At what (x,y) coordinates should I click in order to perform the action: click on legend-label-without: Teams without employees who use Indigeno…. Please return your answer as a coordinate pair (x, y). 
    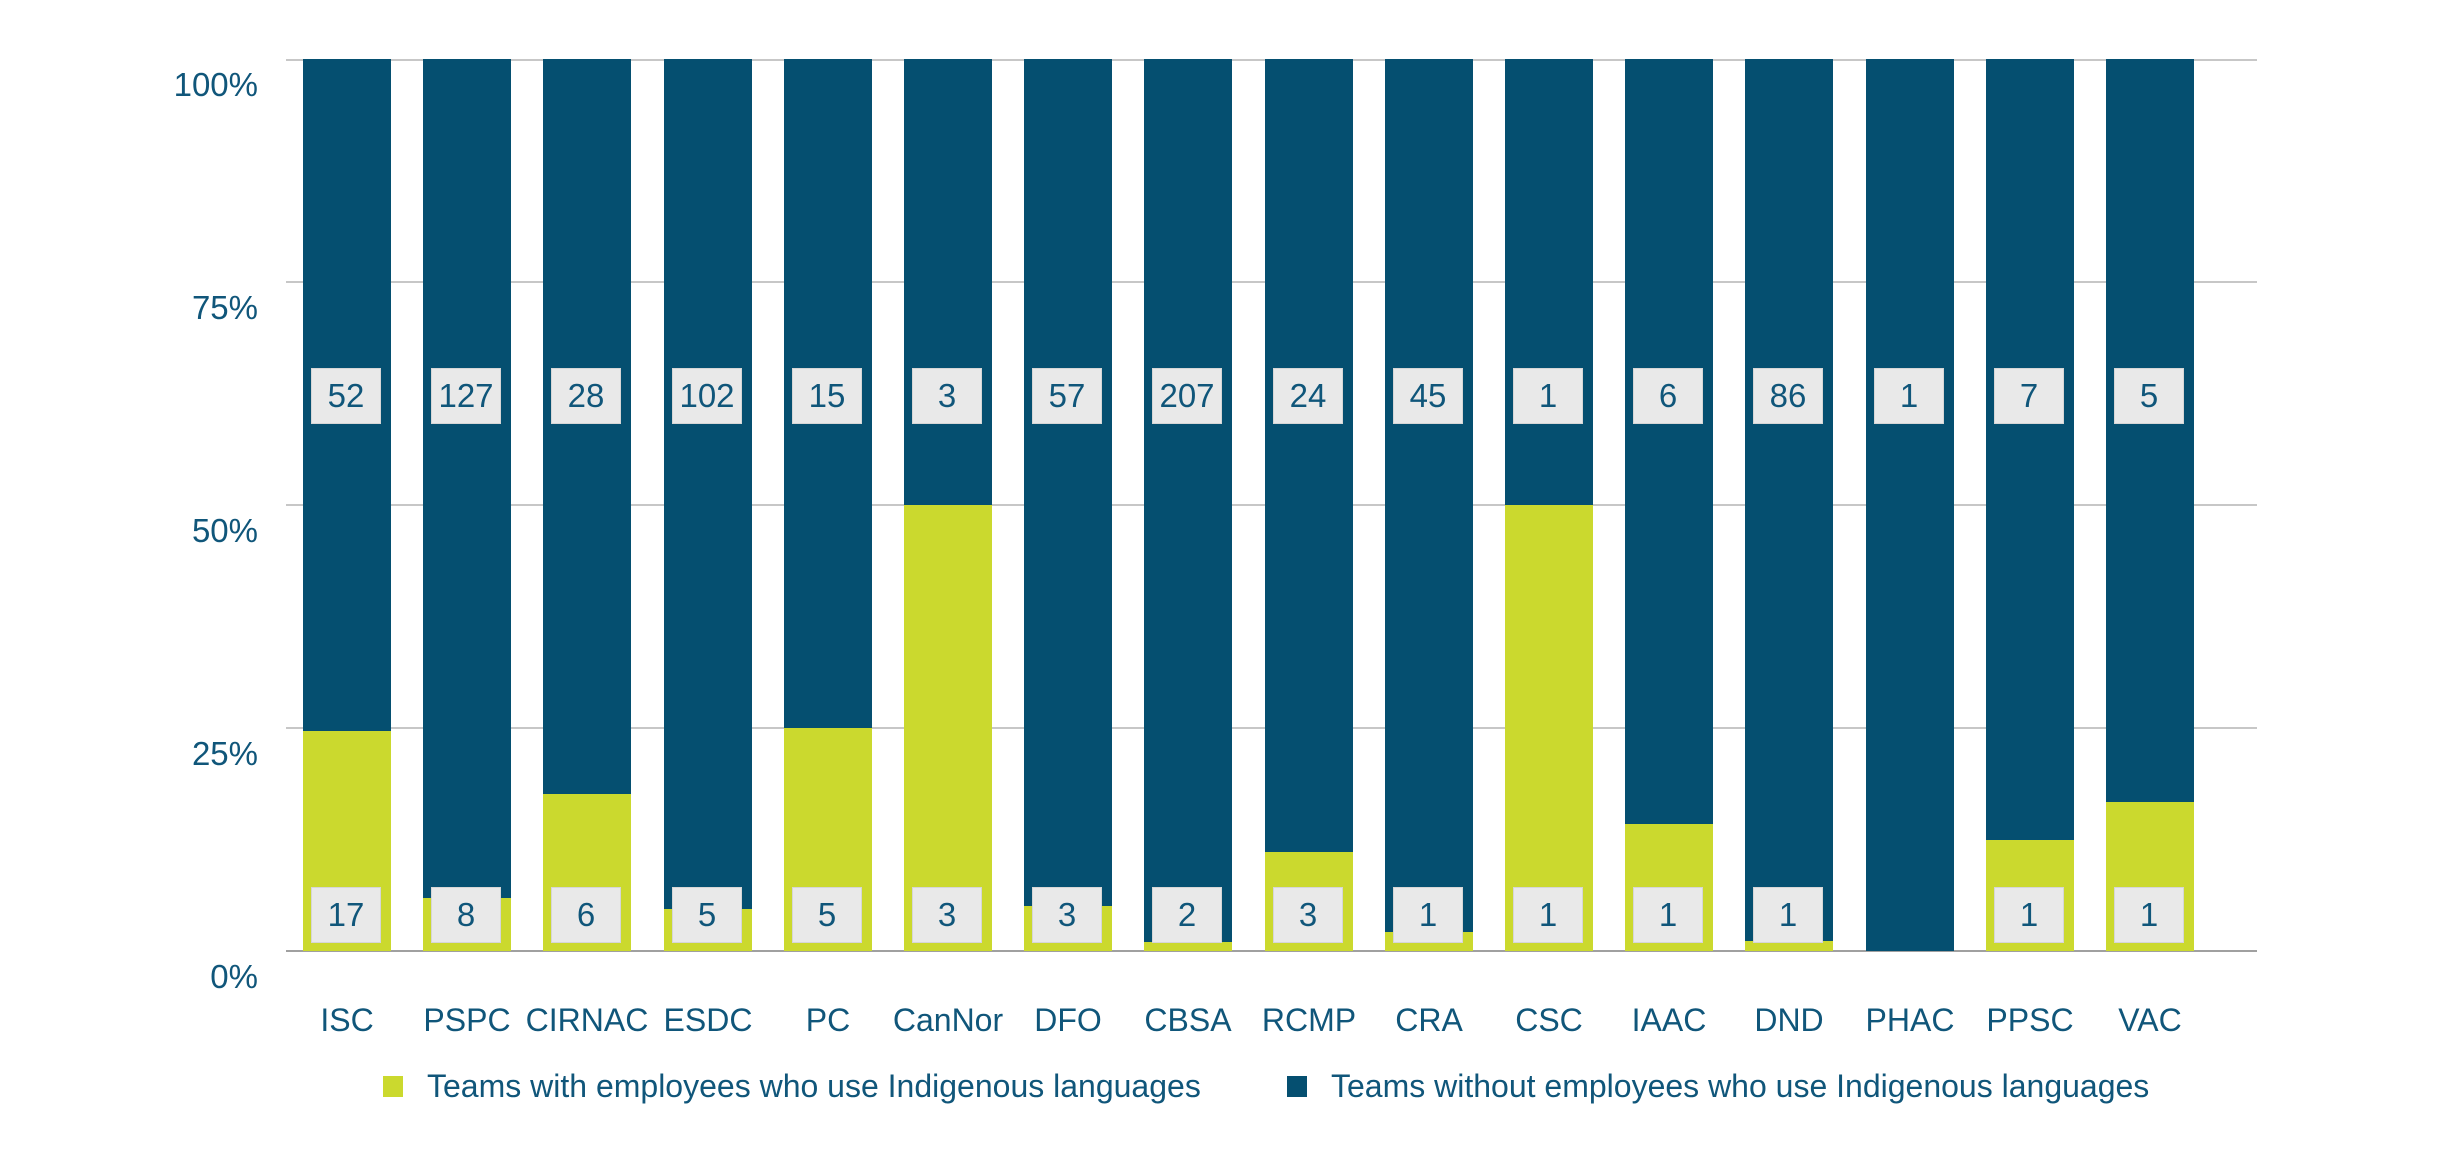
    Looking at the image, I should click on (1740, 1086).